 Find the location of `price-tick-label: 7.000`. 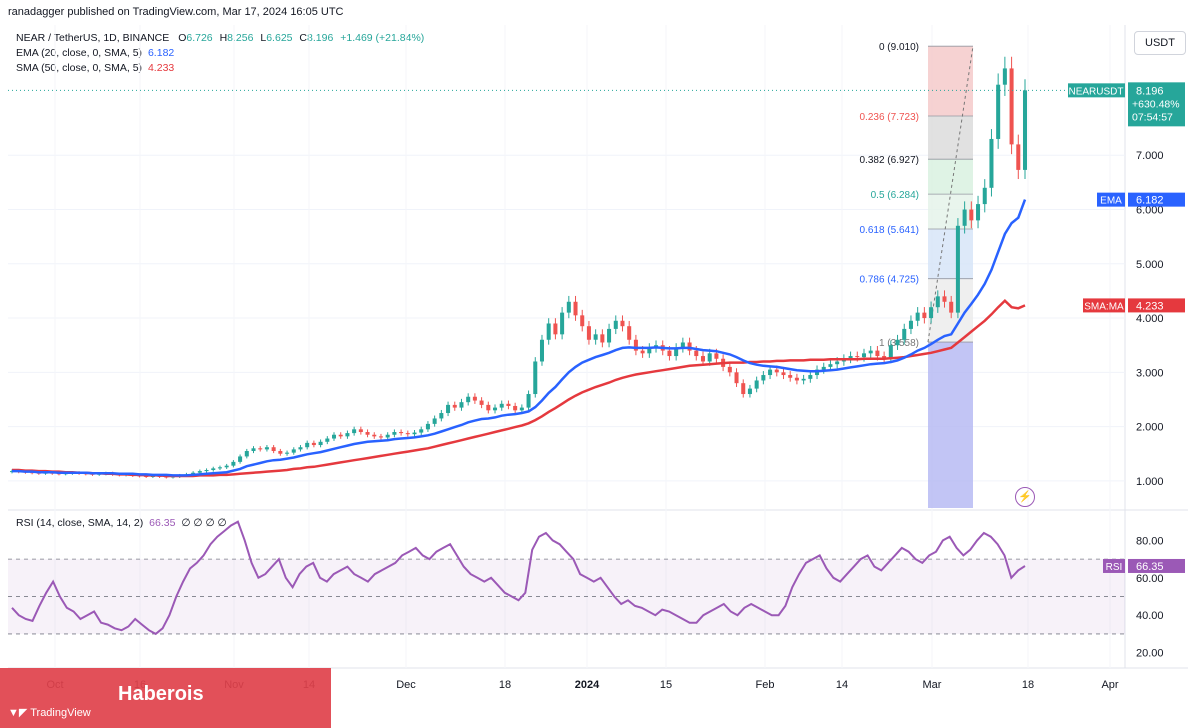

price-tick-label: 7.000 is located at coordinates (1150, 156).